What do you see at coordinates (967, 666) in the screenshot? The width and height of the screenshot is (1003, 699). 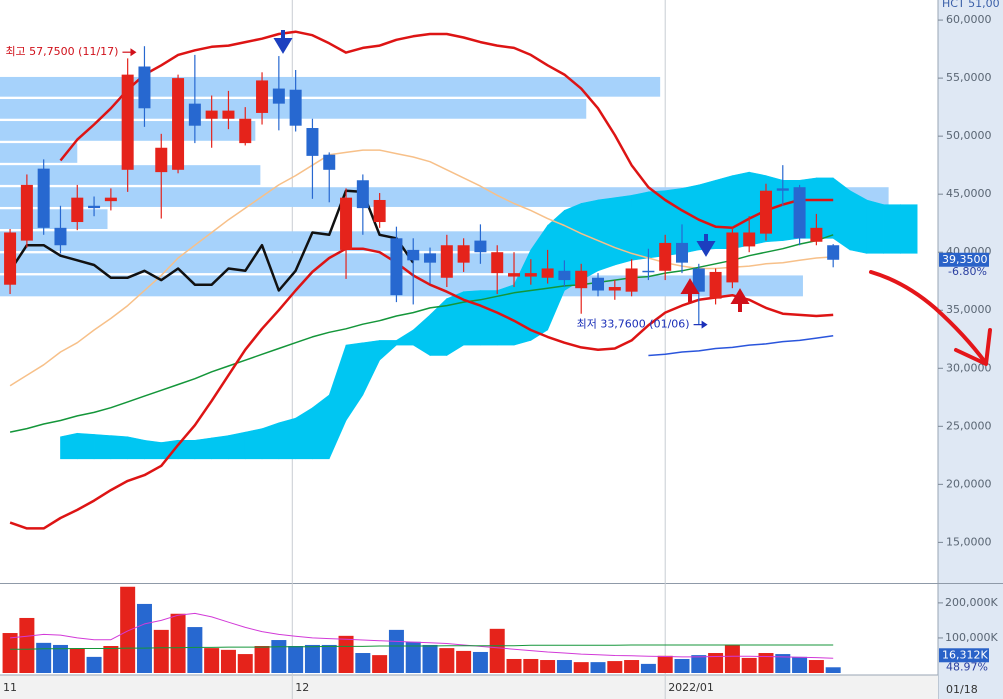 I see `volume-ratio: 48.97%` at bounding box center [967, 666].